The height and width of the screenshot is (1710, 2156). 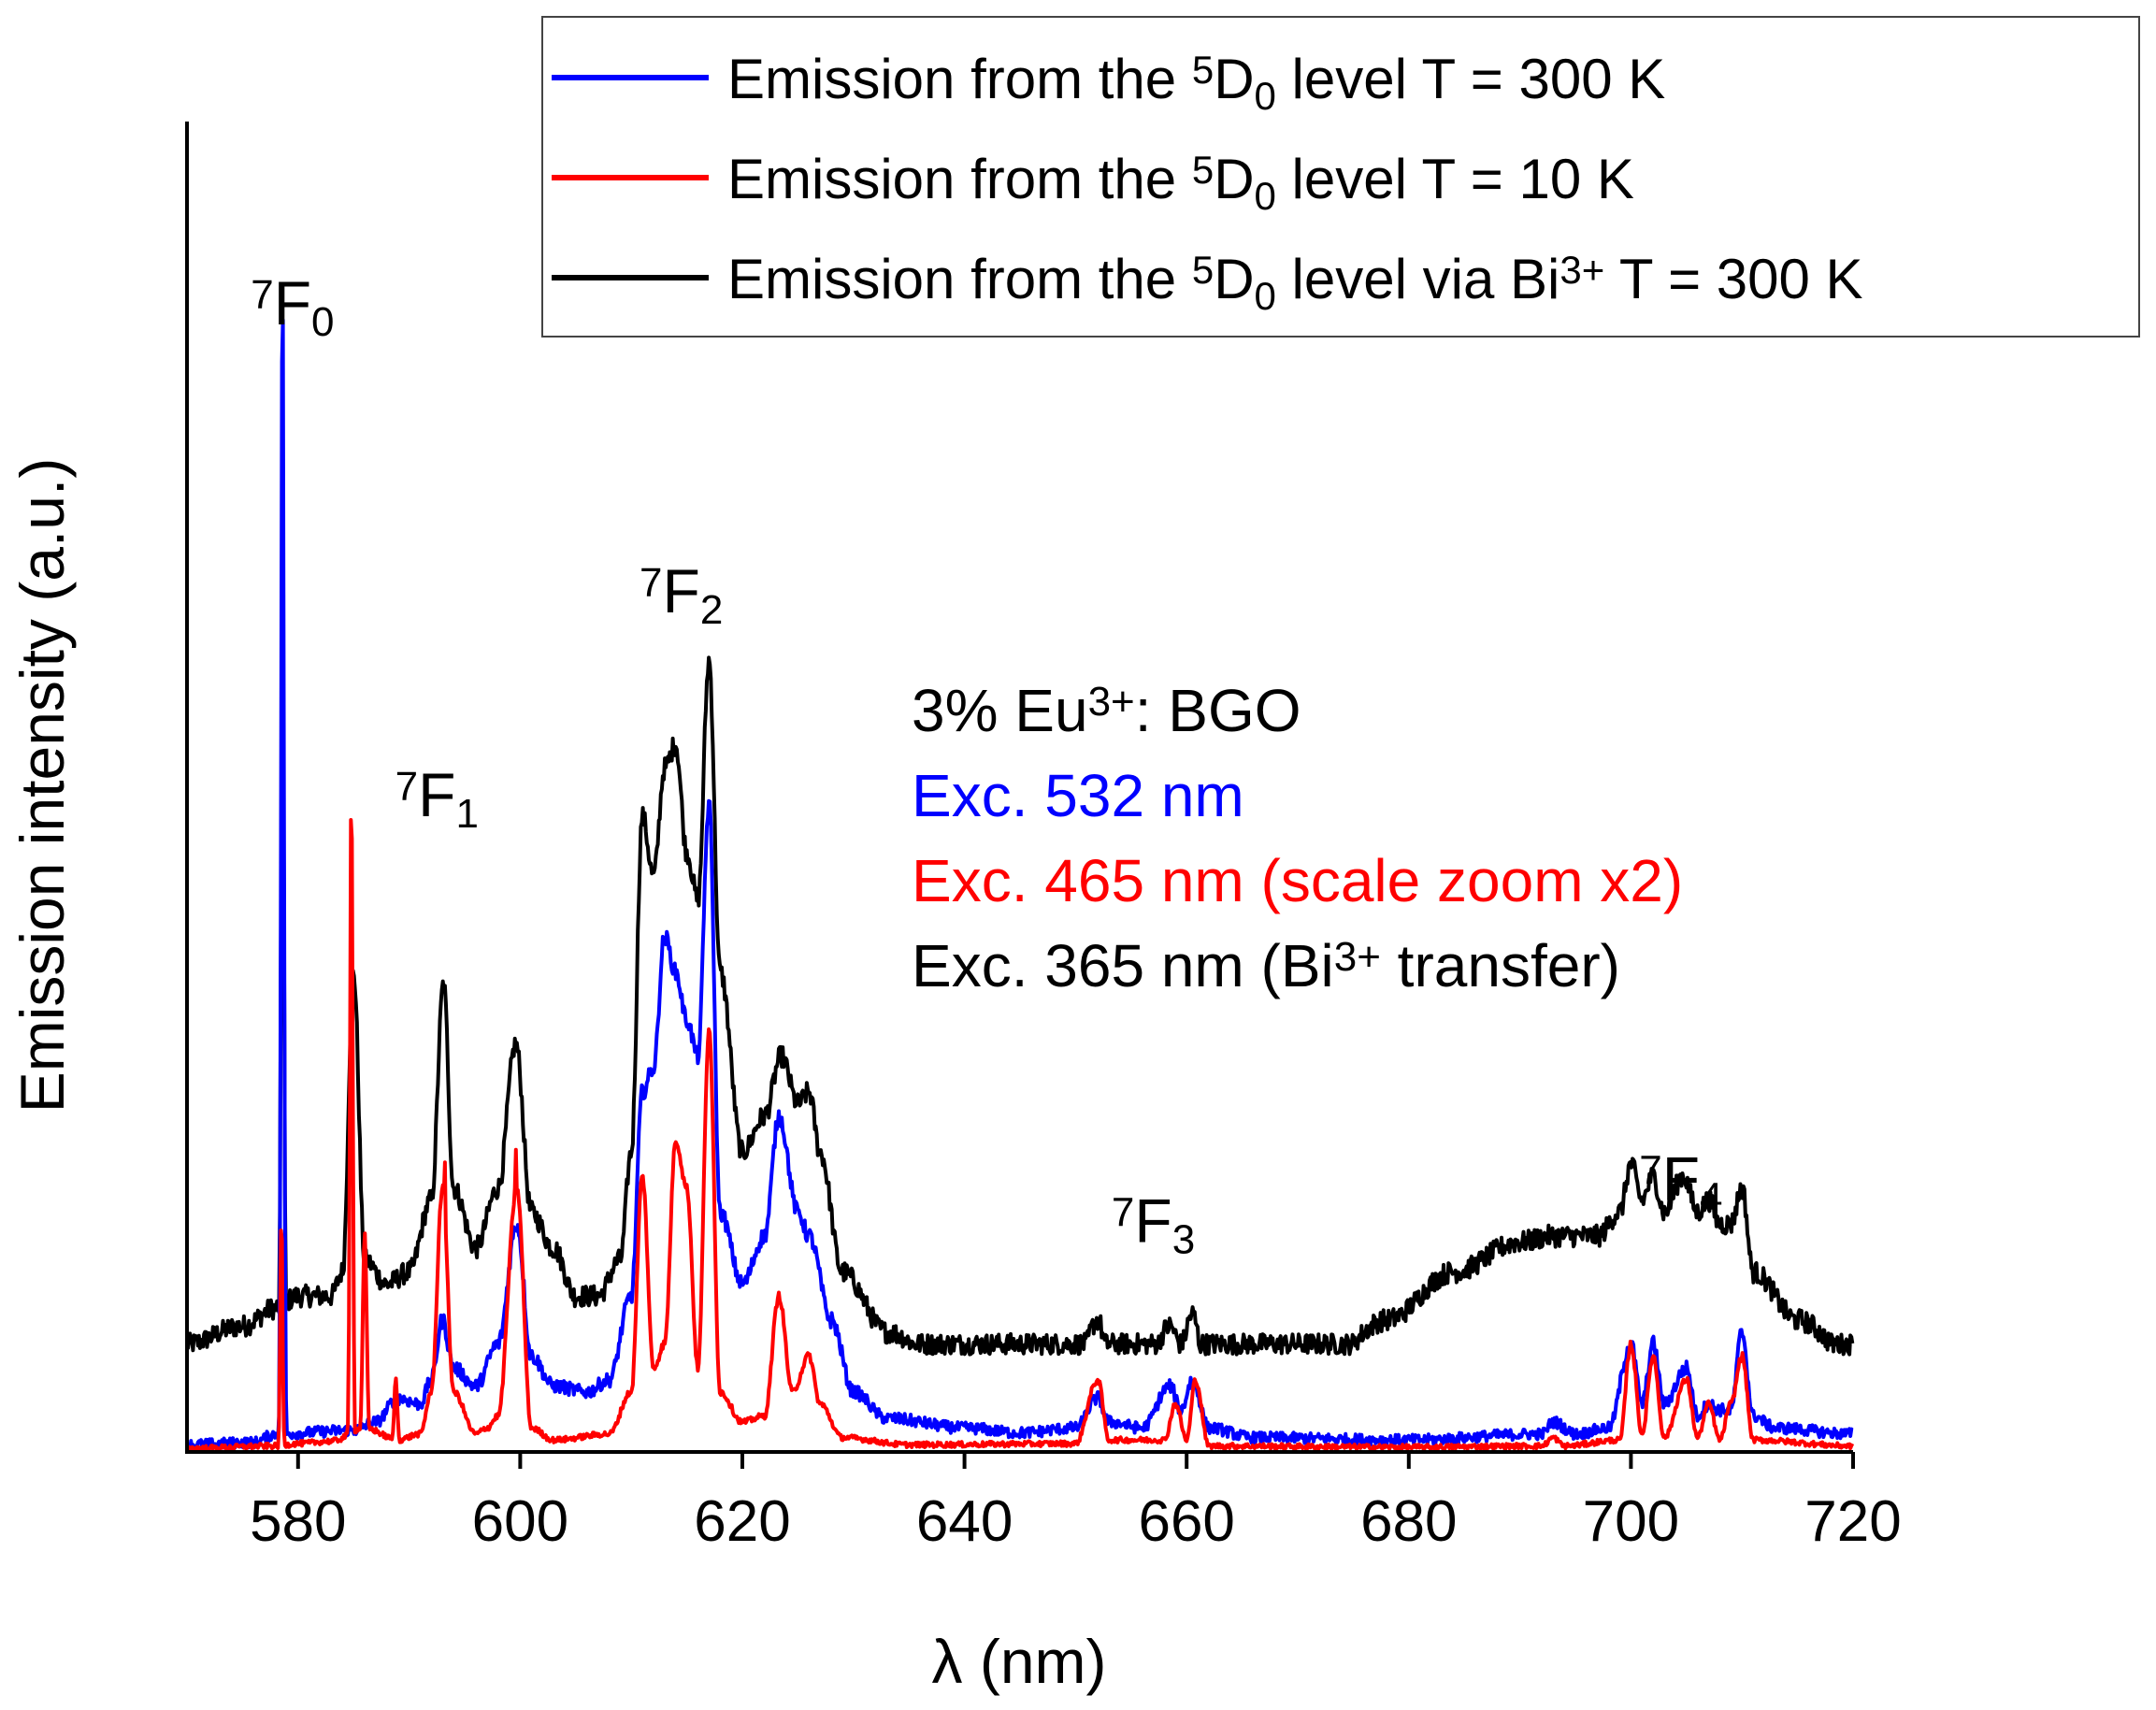 I want to click on legend-entry-300k: Emission from the 5D0 level T = 300 K, so click(x=1196, y=83).